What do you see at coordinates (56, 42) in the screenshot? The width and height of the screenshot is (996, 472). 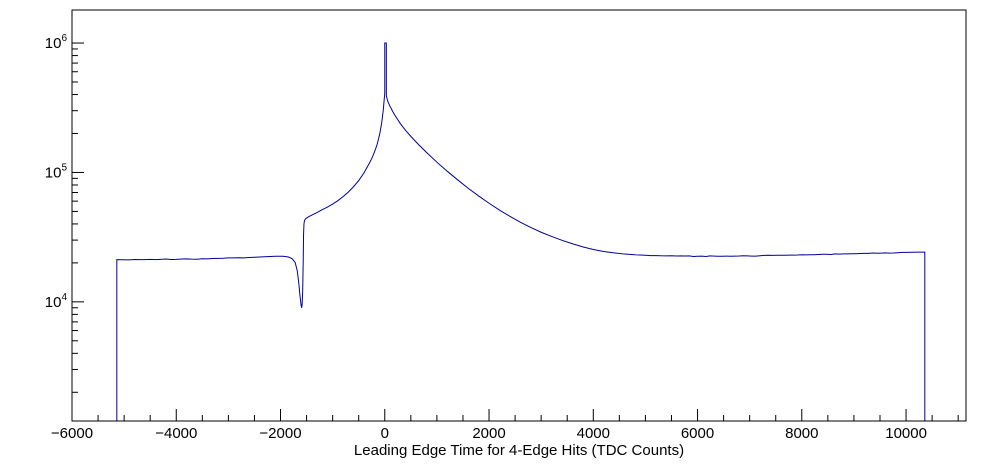 I see `y-tick-label: 10⁶` at bounding box center [56, 42].